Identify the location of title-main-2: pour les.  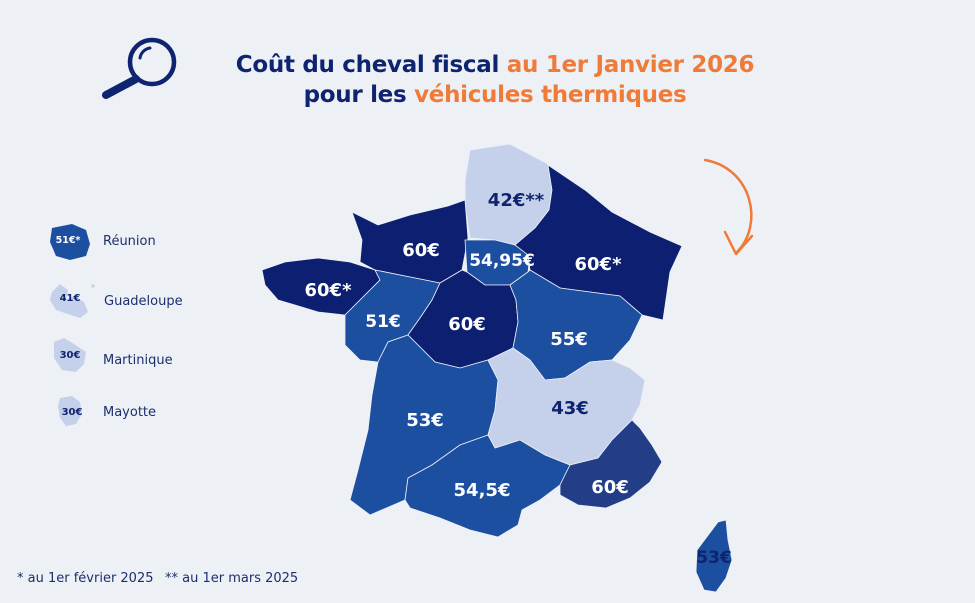
(355, 95).